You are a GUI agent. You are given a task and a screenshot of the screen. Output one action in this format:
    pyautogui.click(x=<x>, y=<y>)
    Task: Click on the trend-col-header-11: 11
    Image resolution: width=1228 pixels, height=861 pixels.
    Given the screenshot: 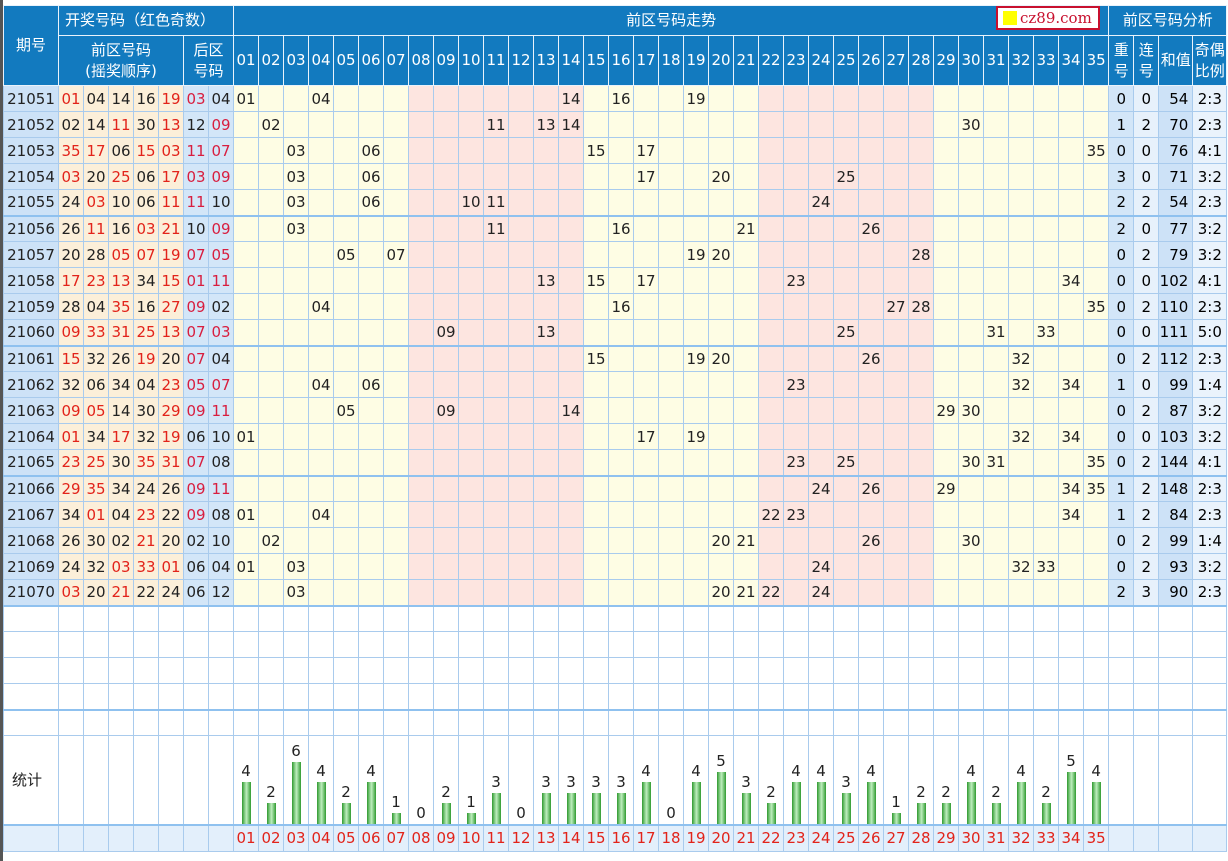 What is the action you would take?
    pyautogui.click(x=496, y=60)
    